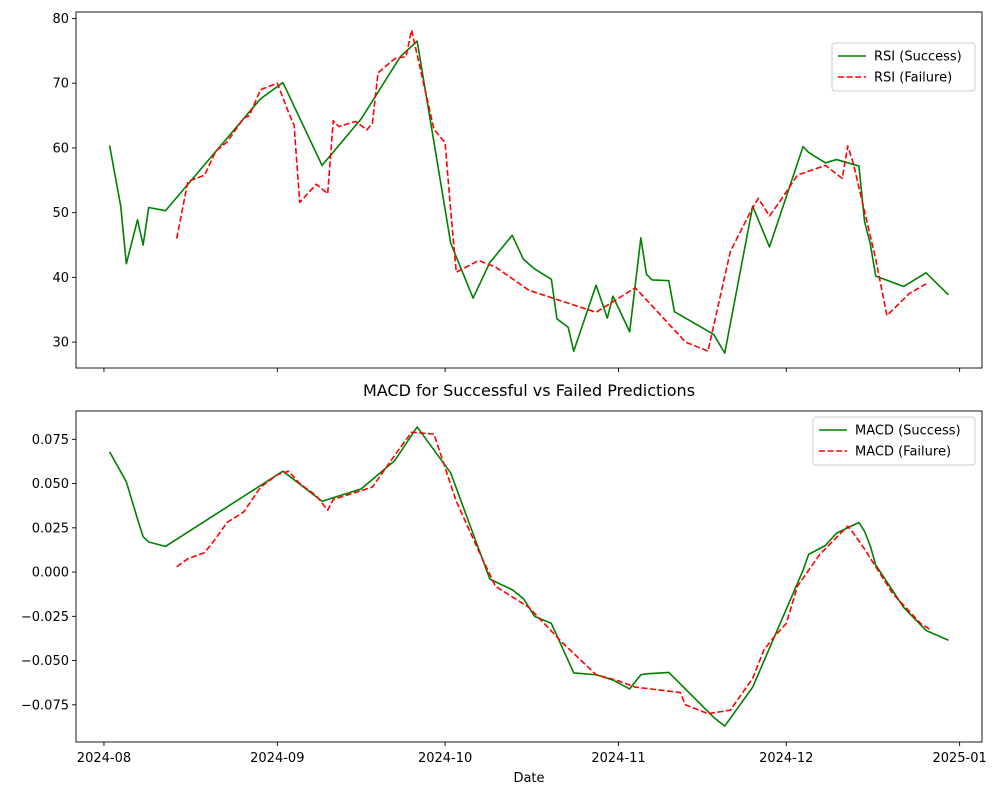  I want to click on y-tick-label: 0.025, so click(50, 528).